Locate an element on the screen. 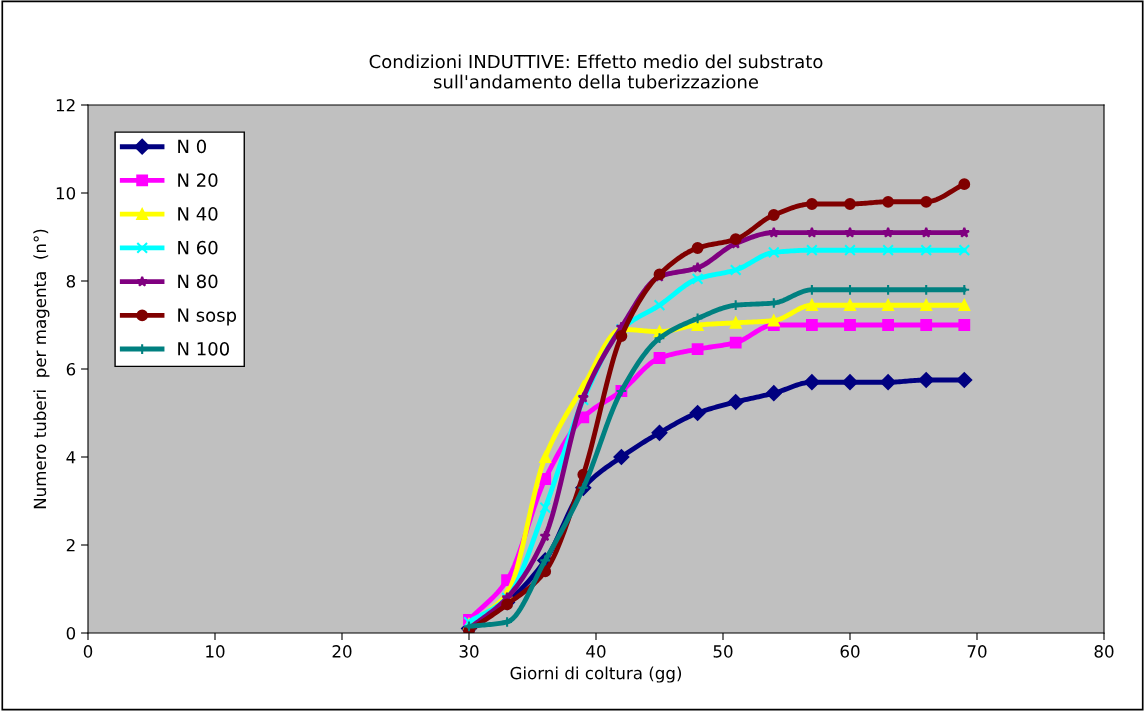  x-tick-label: 40 is located at coordinates (596, 651).